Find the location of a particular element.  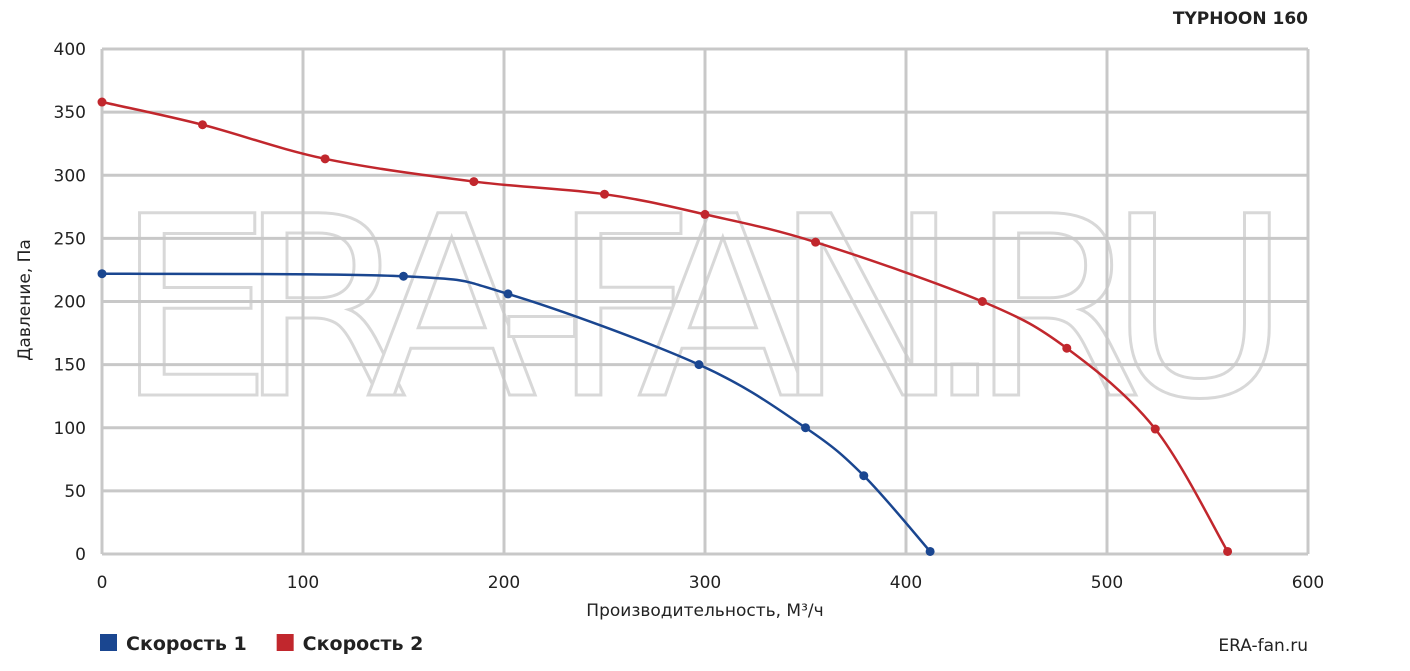

x-tick-label: 0 is located at coordinates (102, 583).